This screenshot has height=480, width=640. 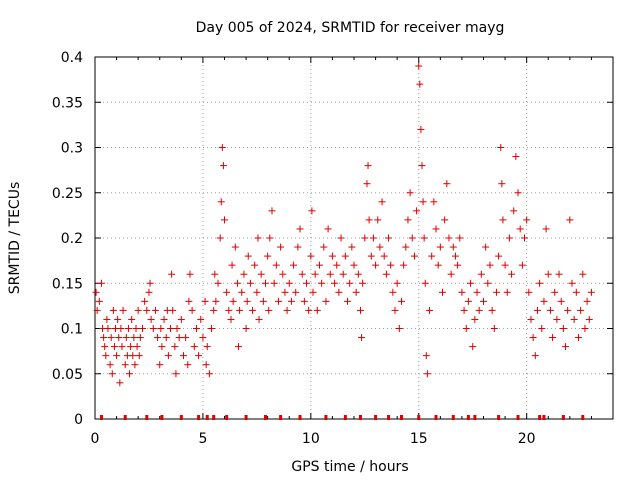 I want to click on y-tick-label: 0.3, so click(x=72, y=149).